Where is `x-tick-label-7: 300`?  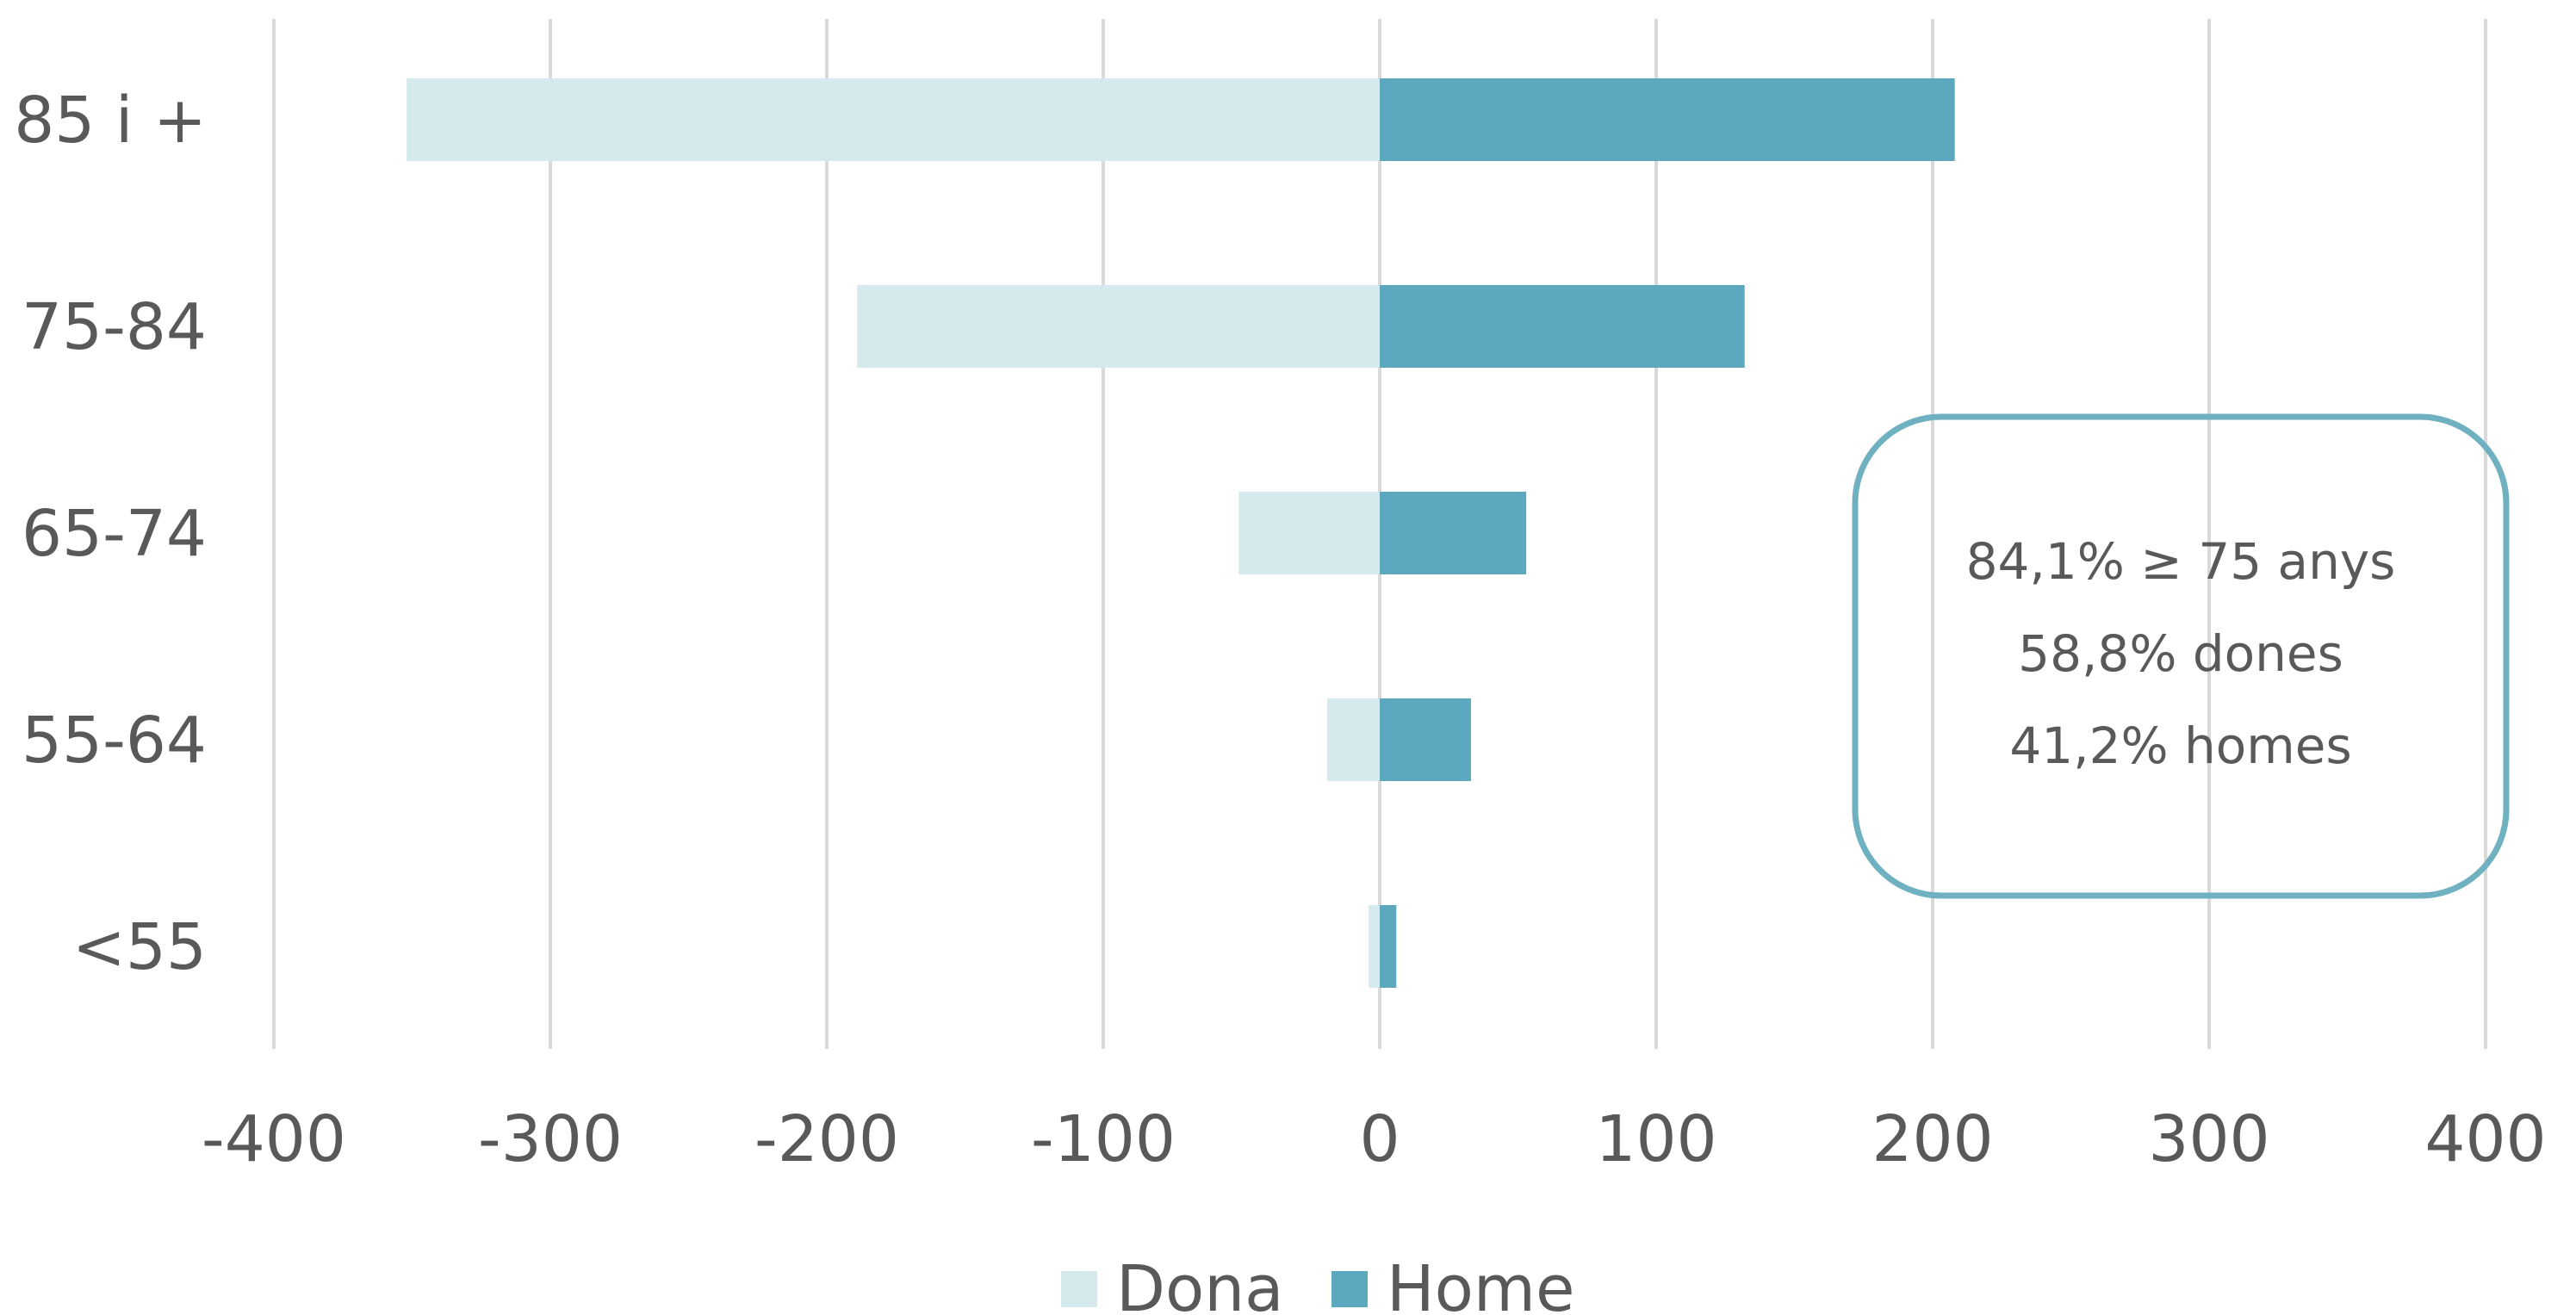 x-tick-label-7: 300 is located at coordinates (2208, 1139).